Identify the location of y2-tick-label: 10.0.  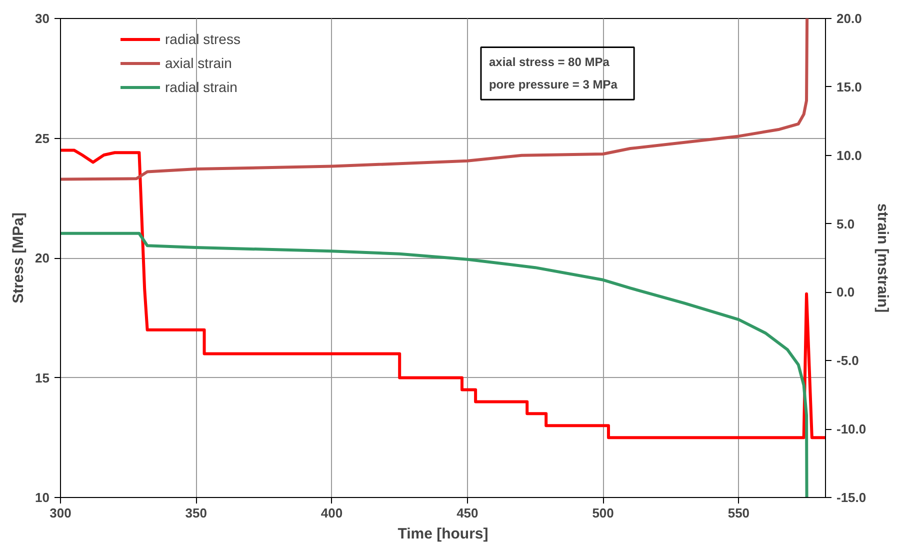
(849, 155).